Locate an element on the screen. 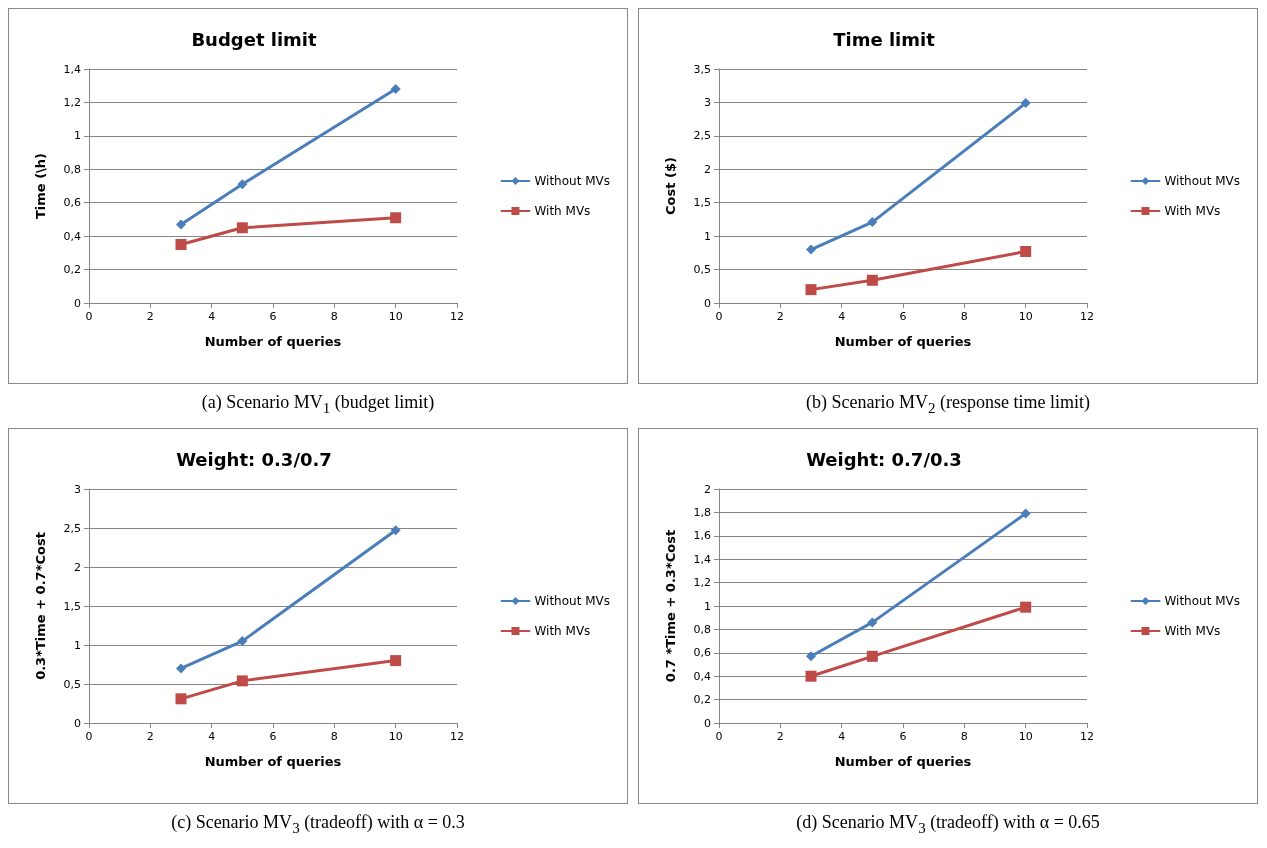 The height and width of the screenshot is (848, 1267). y-tick-label: 1,2 is located at coordinates (72, 102).